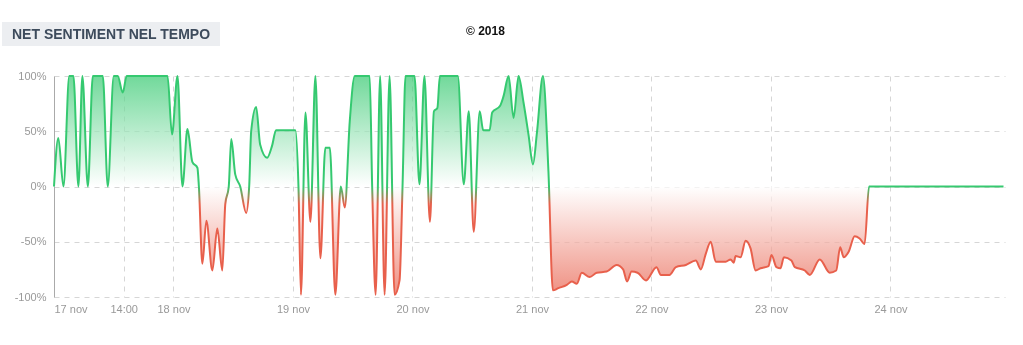 Image resolution: width=1023 pixels, height=345 pixels. Describe the element at coordinates (652, 308) in the screenshot. I see `x-tick-label: 22 nov` at that location.